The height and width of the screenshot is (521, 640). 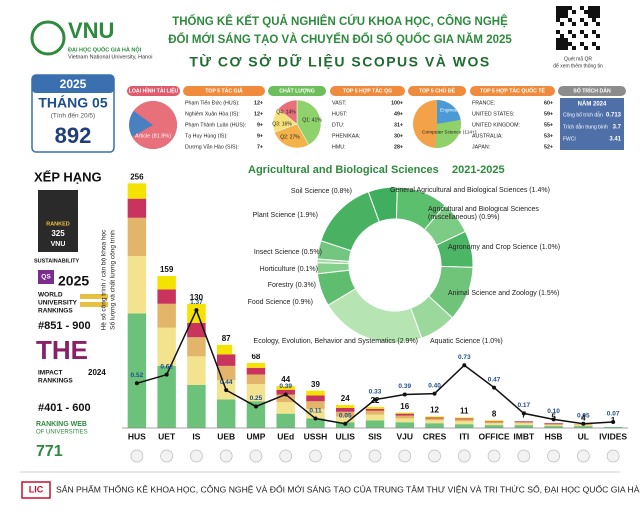 I want to click on subtitle: TỪ CƠ SỞ DỮ LIỆU SCOPUS VÀ WOS, so click(x=339, y=61).